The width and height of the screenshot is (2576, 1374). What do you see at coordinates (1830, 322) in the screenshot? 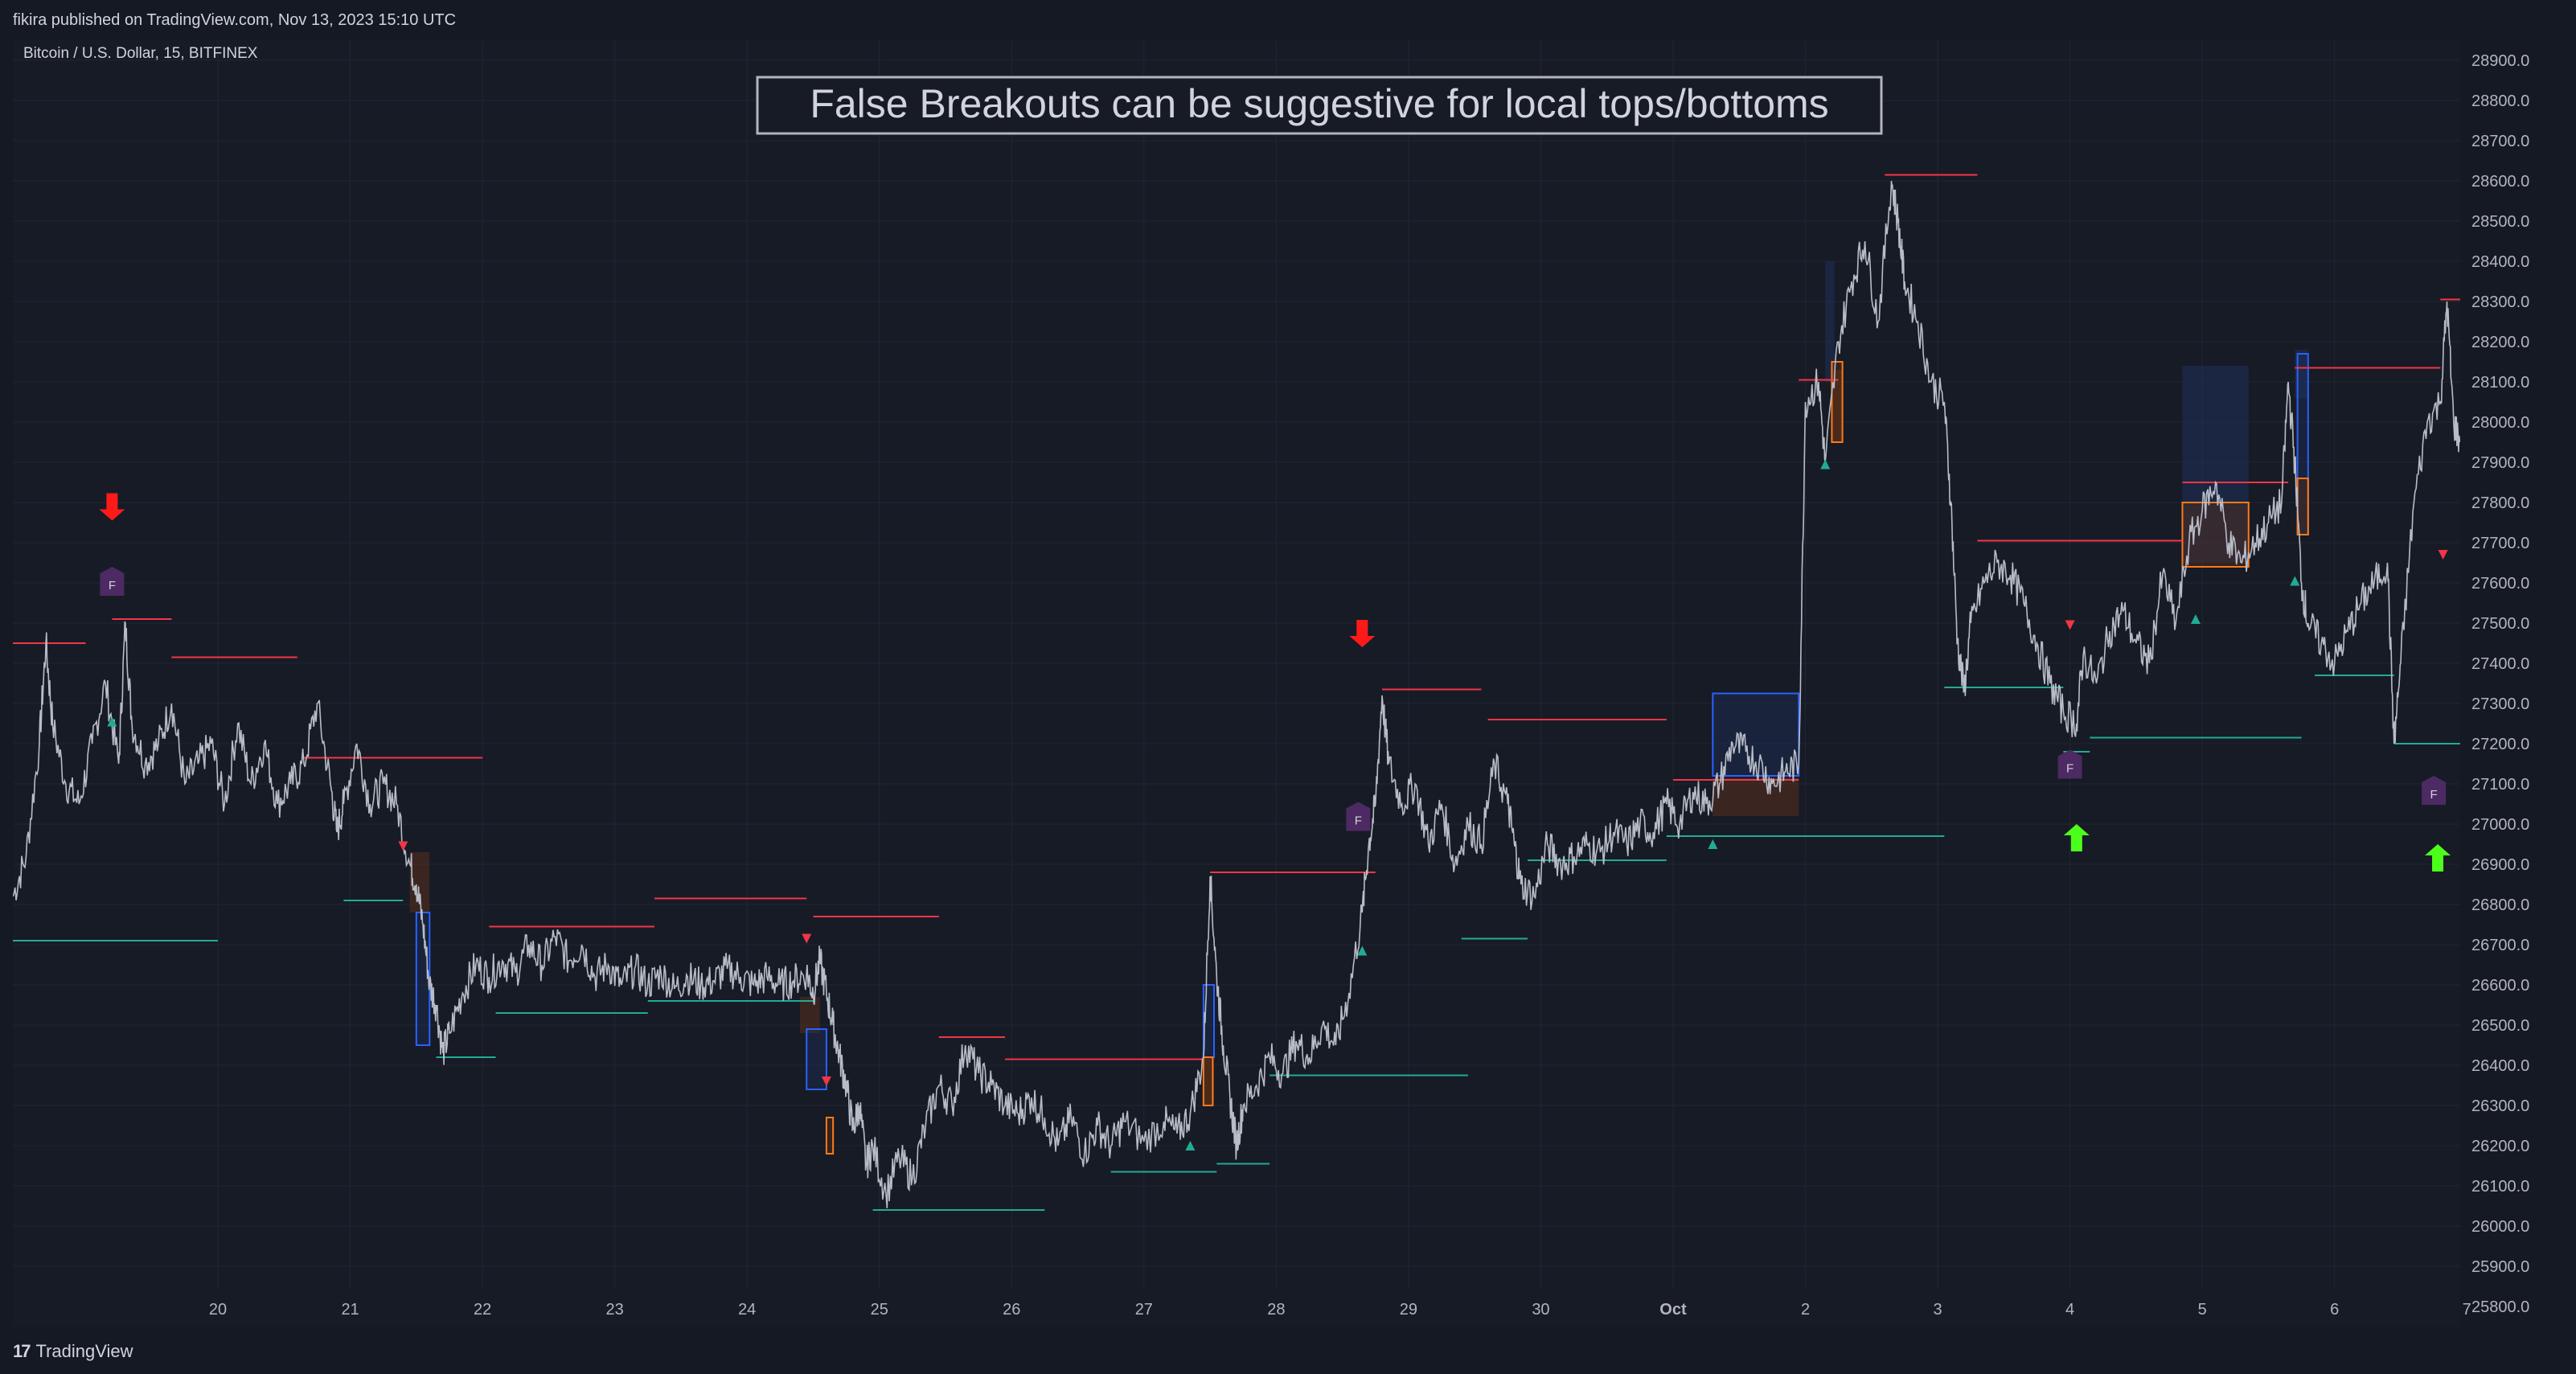
I see `zone-fill-navy` at bounding box center [1830, 322].